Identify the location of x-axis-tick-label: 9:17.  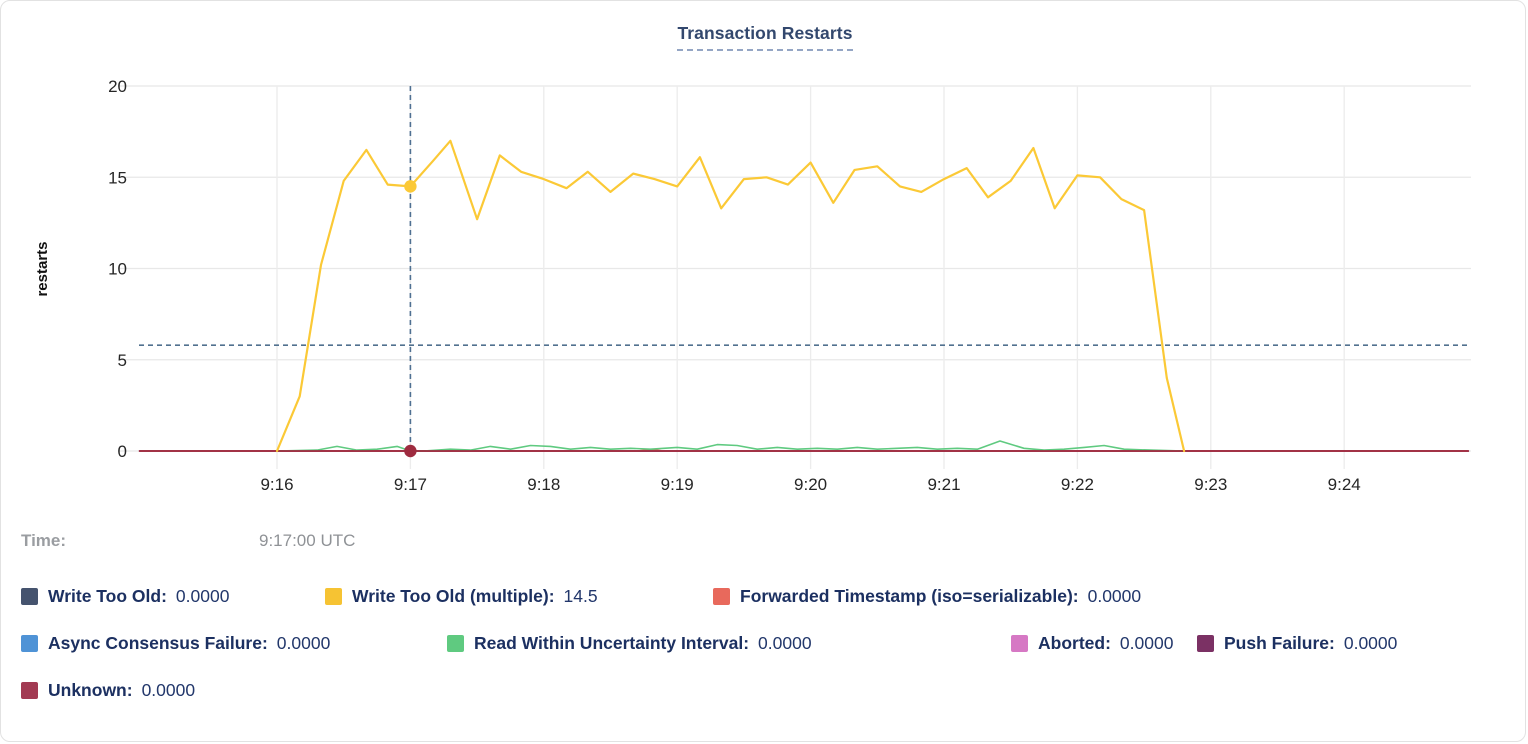
(410, 484).